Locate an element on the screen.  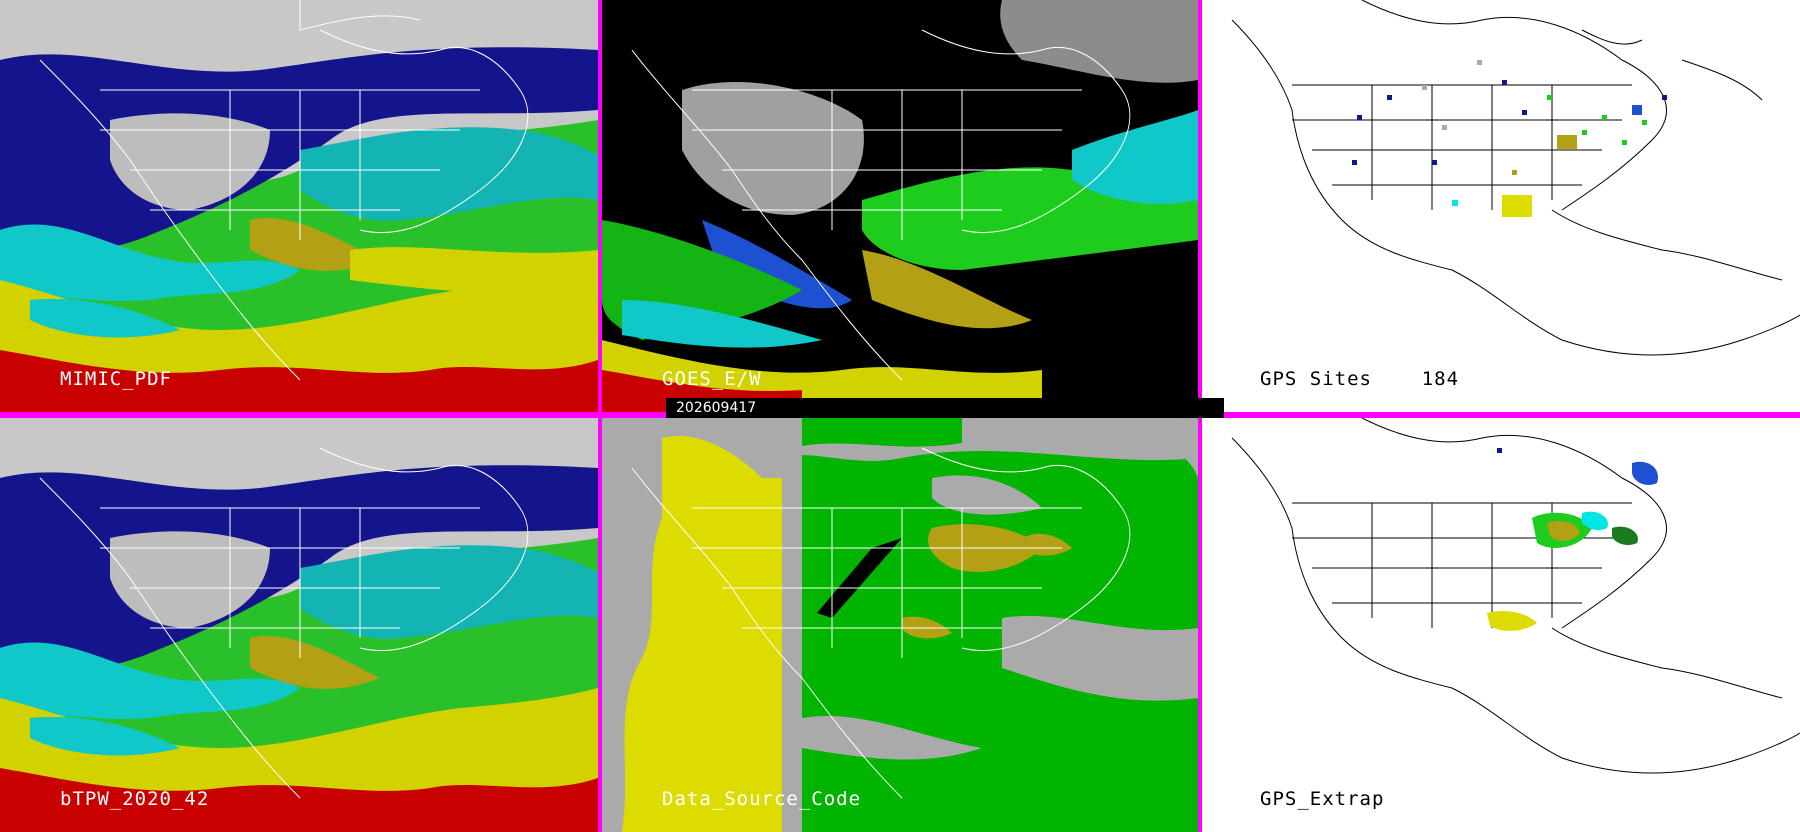
timestamp-bar: 202609417 is located at coordinates (945, 408).